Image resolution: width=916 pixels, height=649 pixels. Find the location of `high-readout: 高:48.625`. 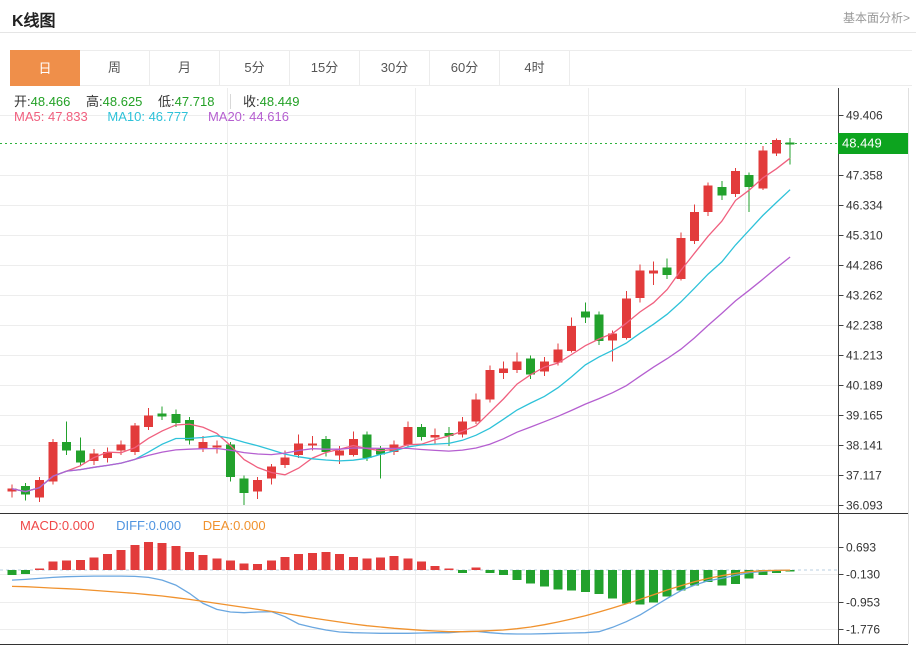

high-readout: 高:48.625 is located at coordinates (114, 101).